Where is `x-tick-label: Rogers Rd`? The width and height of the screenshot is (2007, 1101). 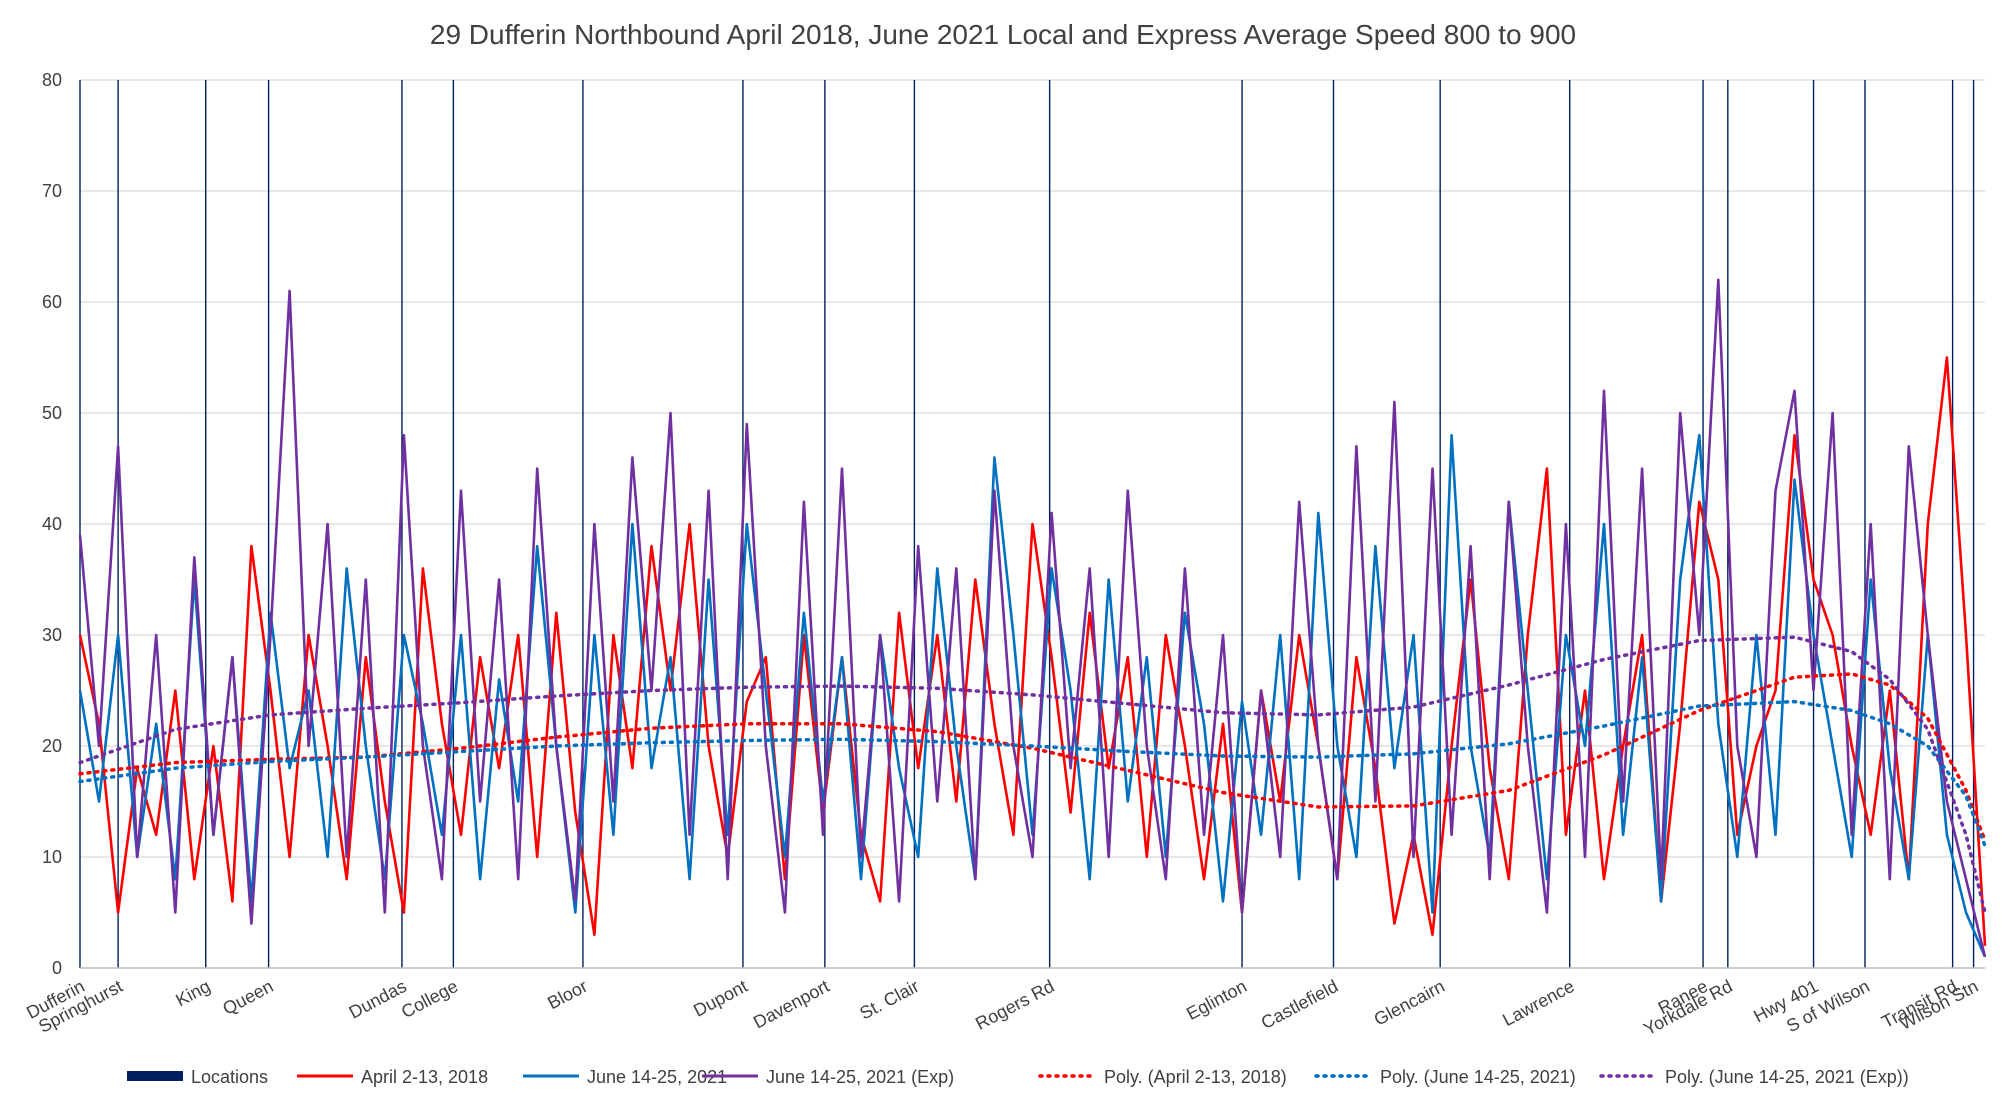 x-tick-label: Rogers Rd is located at coordinates (1014, 1005).